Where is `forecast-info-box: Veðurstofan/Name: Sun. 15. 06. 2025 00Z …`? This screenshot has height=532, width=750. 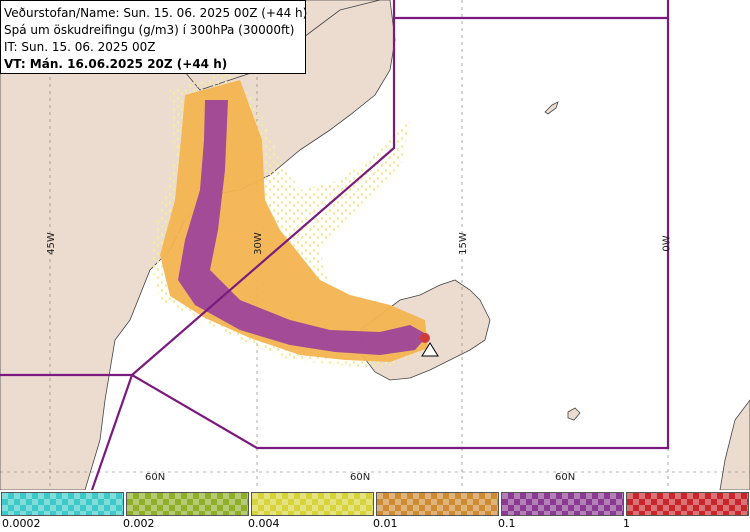 forecast-info-box: Veðurstofan/Name: Sun. 15. 06. 2025 00Z … is located at coordinates (154, 37).